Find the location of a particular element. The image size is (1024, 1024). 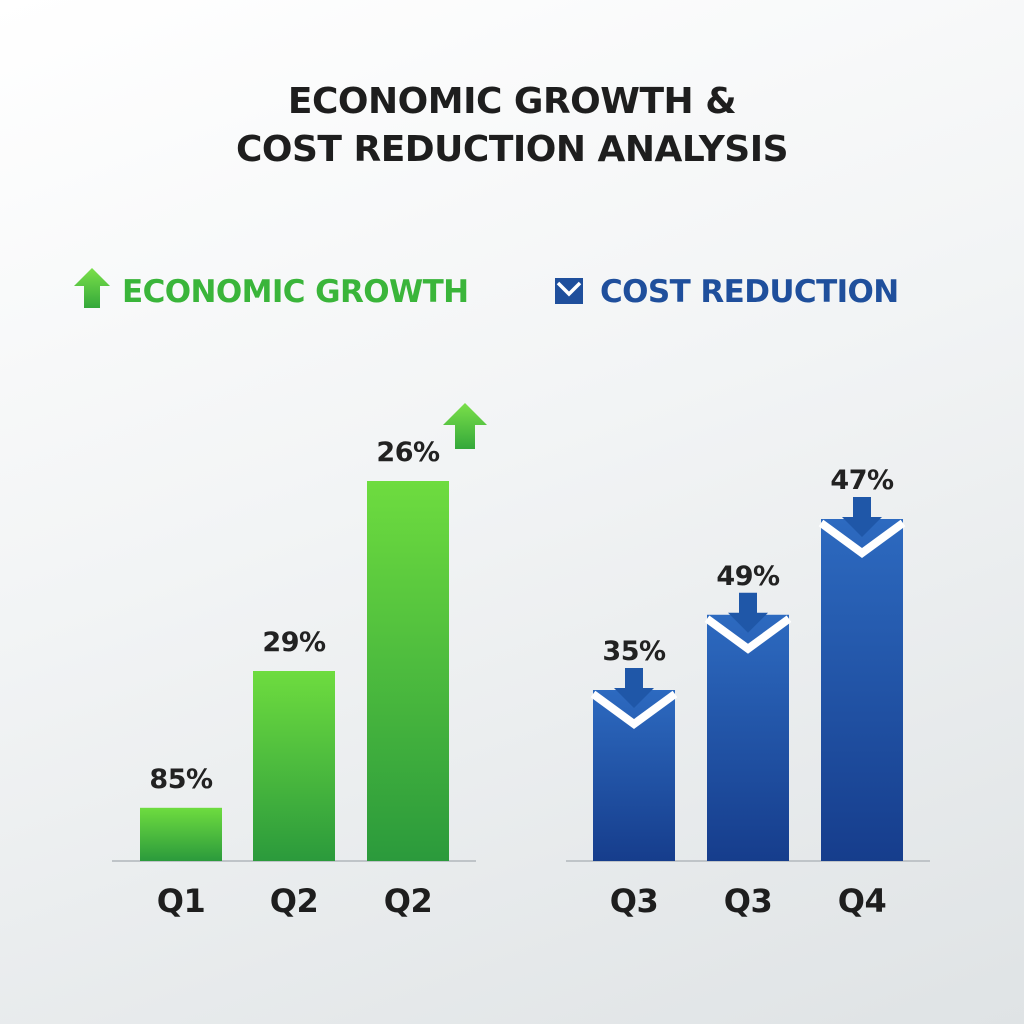

up-arrow-icon is located at coordinates (92, 288).